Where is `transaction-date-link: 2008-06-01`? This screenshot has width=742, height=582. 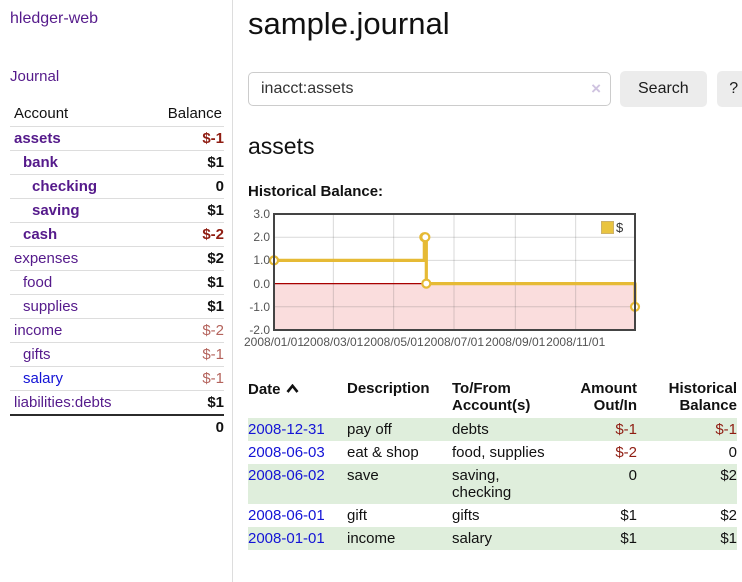
transaction-date-link: 2008-06-01 is located at coordinates (286, 515).